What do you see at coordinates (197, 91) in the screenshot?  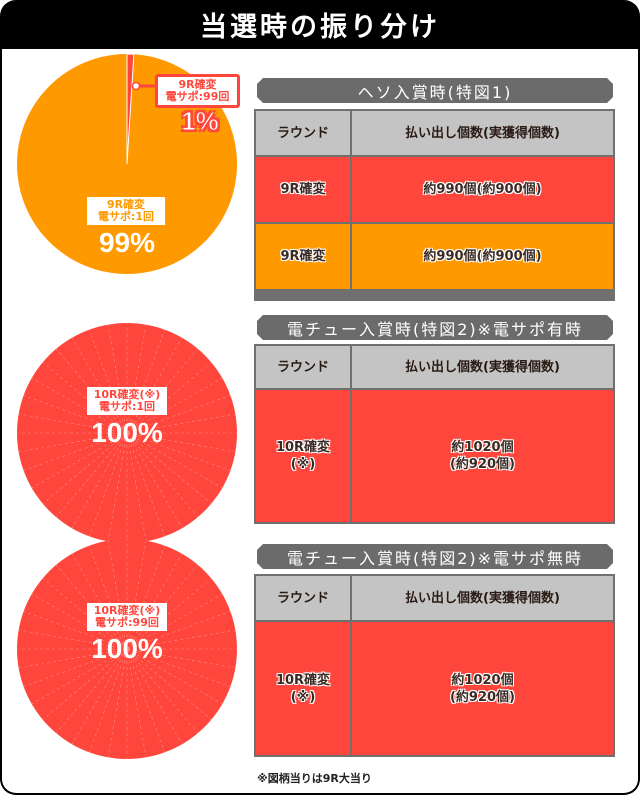 I see `slice-label-1pct: 9R確変 電サポ:99回` at bounding box center [197, 91].